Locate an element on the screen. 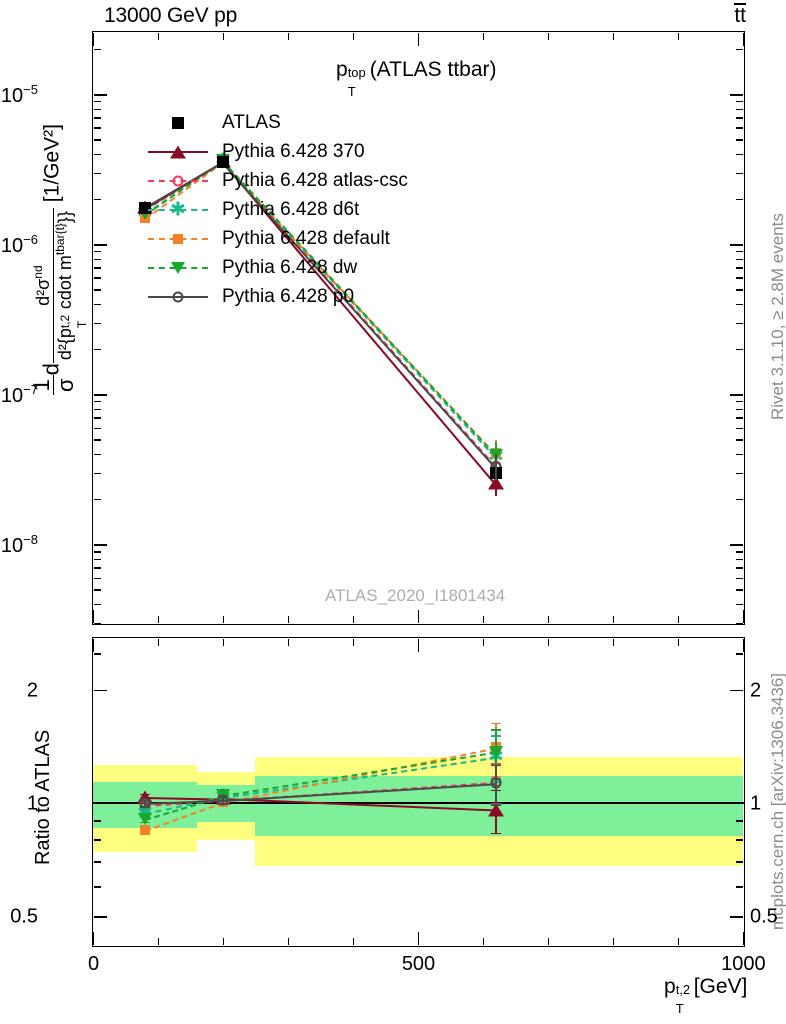  legend-label: Pythia 6.428 p0 is located at coordinates (288, 296).